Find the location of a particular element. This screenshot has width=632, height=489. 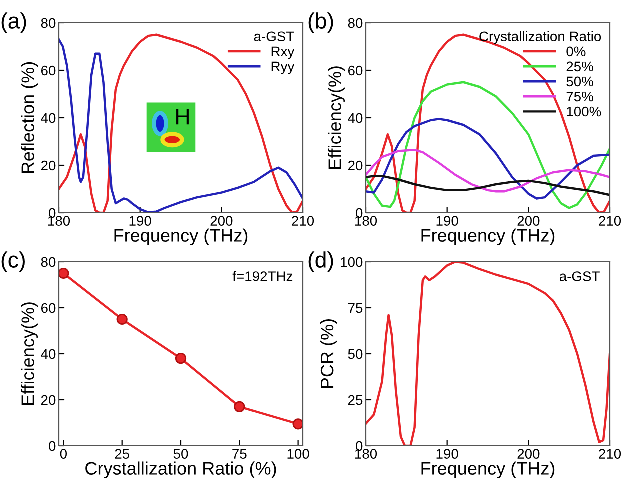

text: (c) is located at coordinates (13, 262).